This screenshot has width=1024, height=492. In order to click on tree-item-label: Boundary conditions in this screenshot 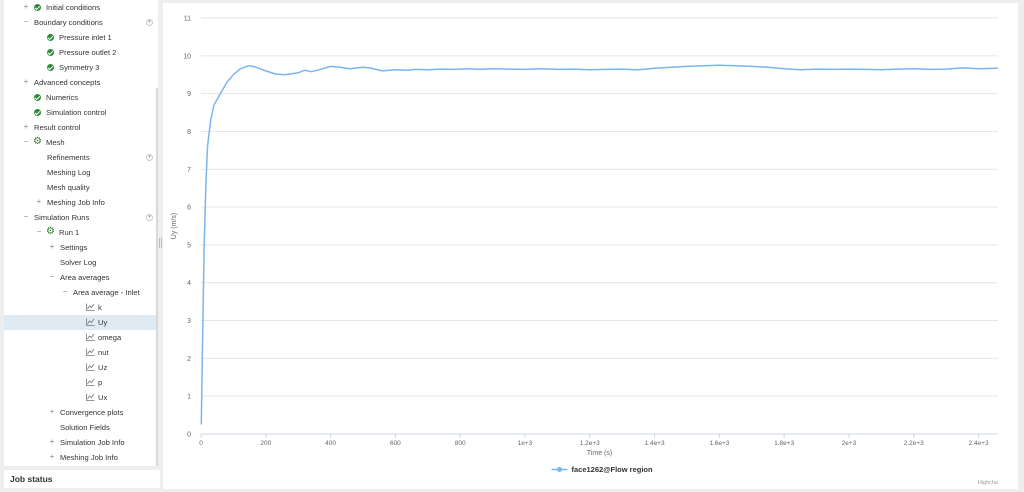, I will do `click(68, 22)`.